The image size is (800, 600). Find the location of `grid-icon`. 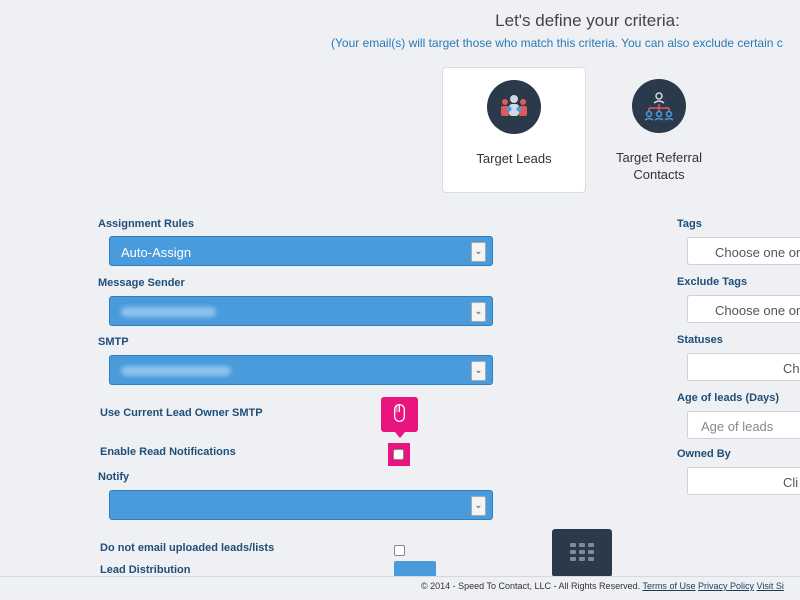

grid-icon is located at coordinates (582, 552).